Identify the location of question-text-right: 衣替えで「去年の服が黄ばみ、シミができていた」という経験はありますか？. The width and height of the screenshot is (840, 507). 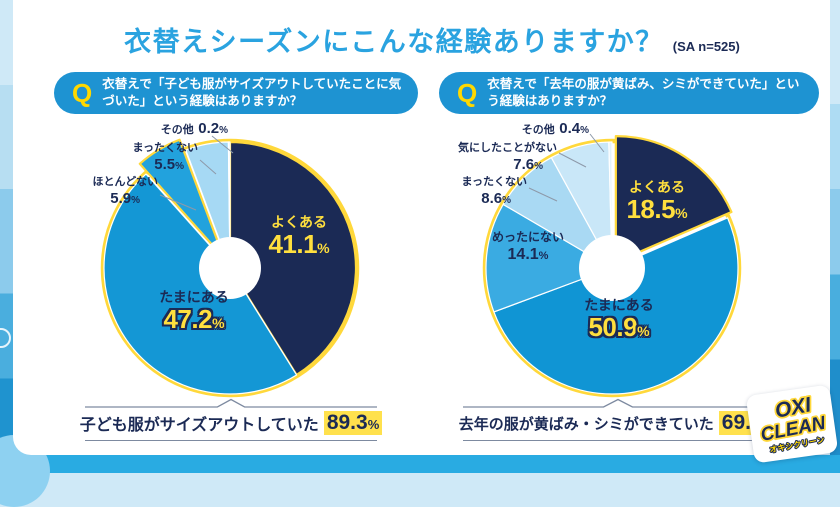
(643, 92).